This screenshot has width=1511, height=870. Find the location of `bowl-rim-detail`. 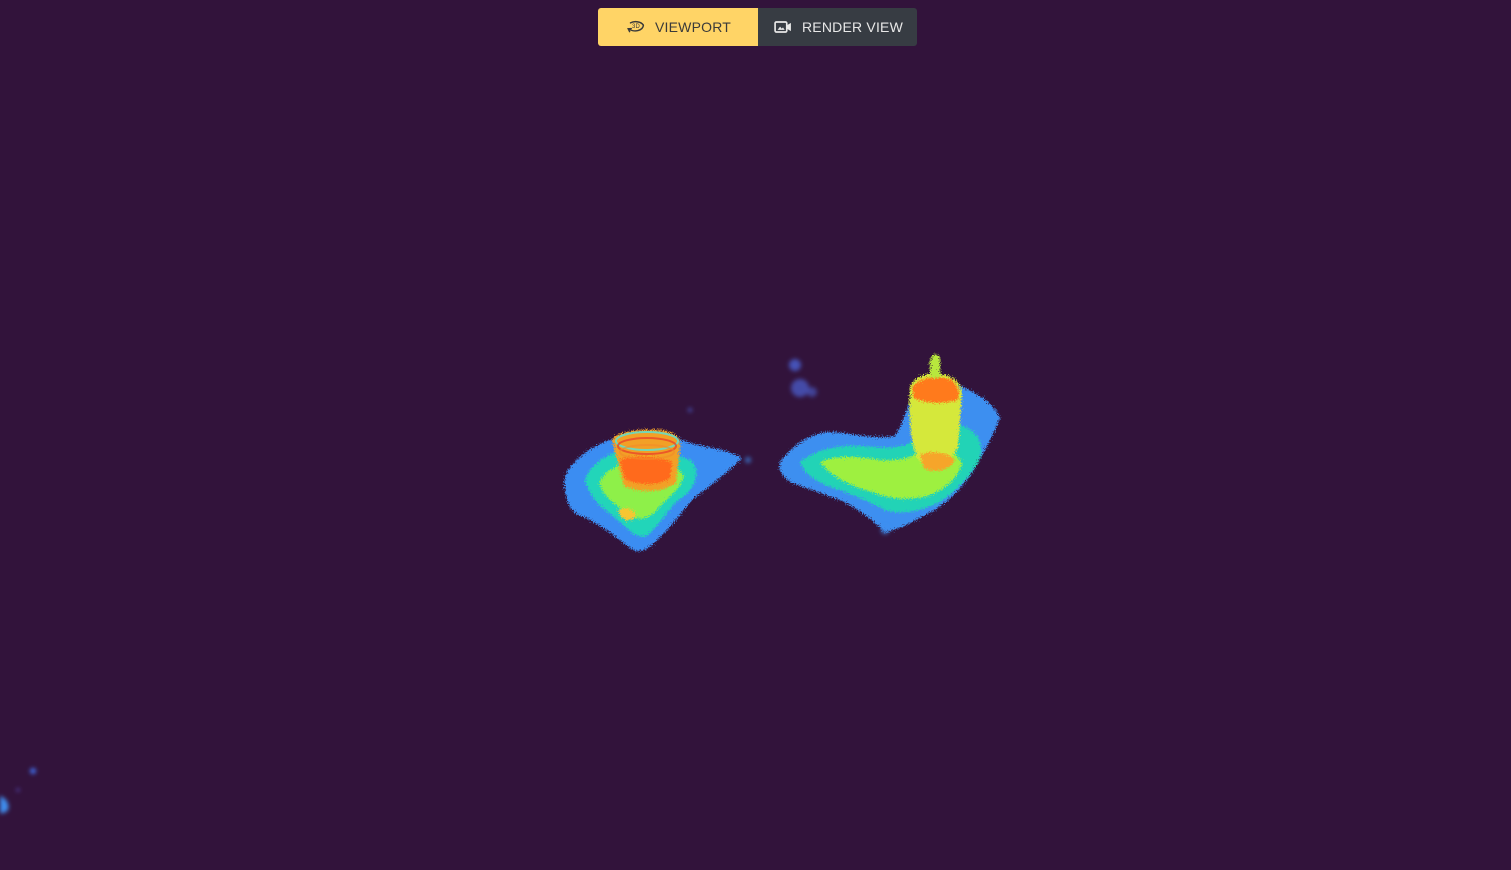

bowl-rim-detail is located at coordinates (647, 445).